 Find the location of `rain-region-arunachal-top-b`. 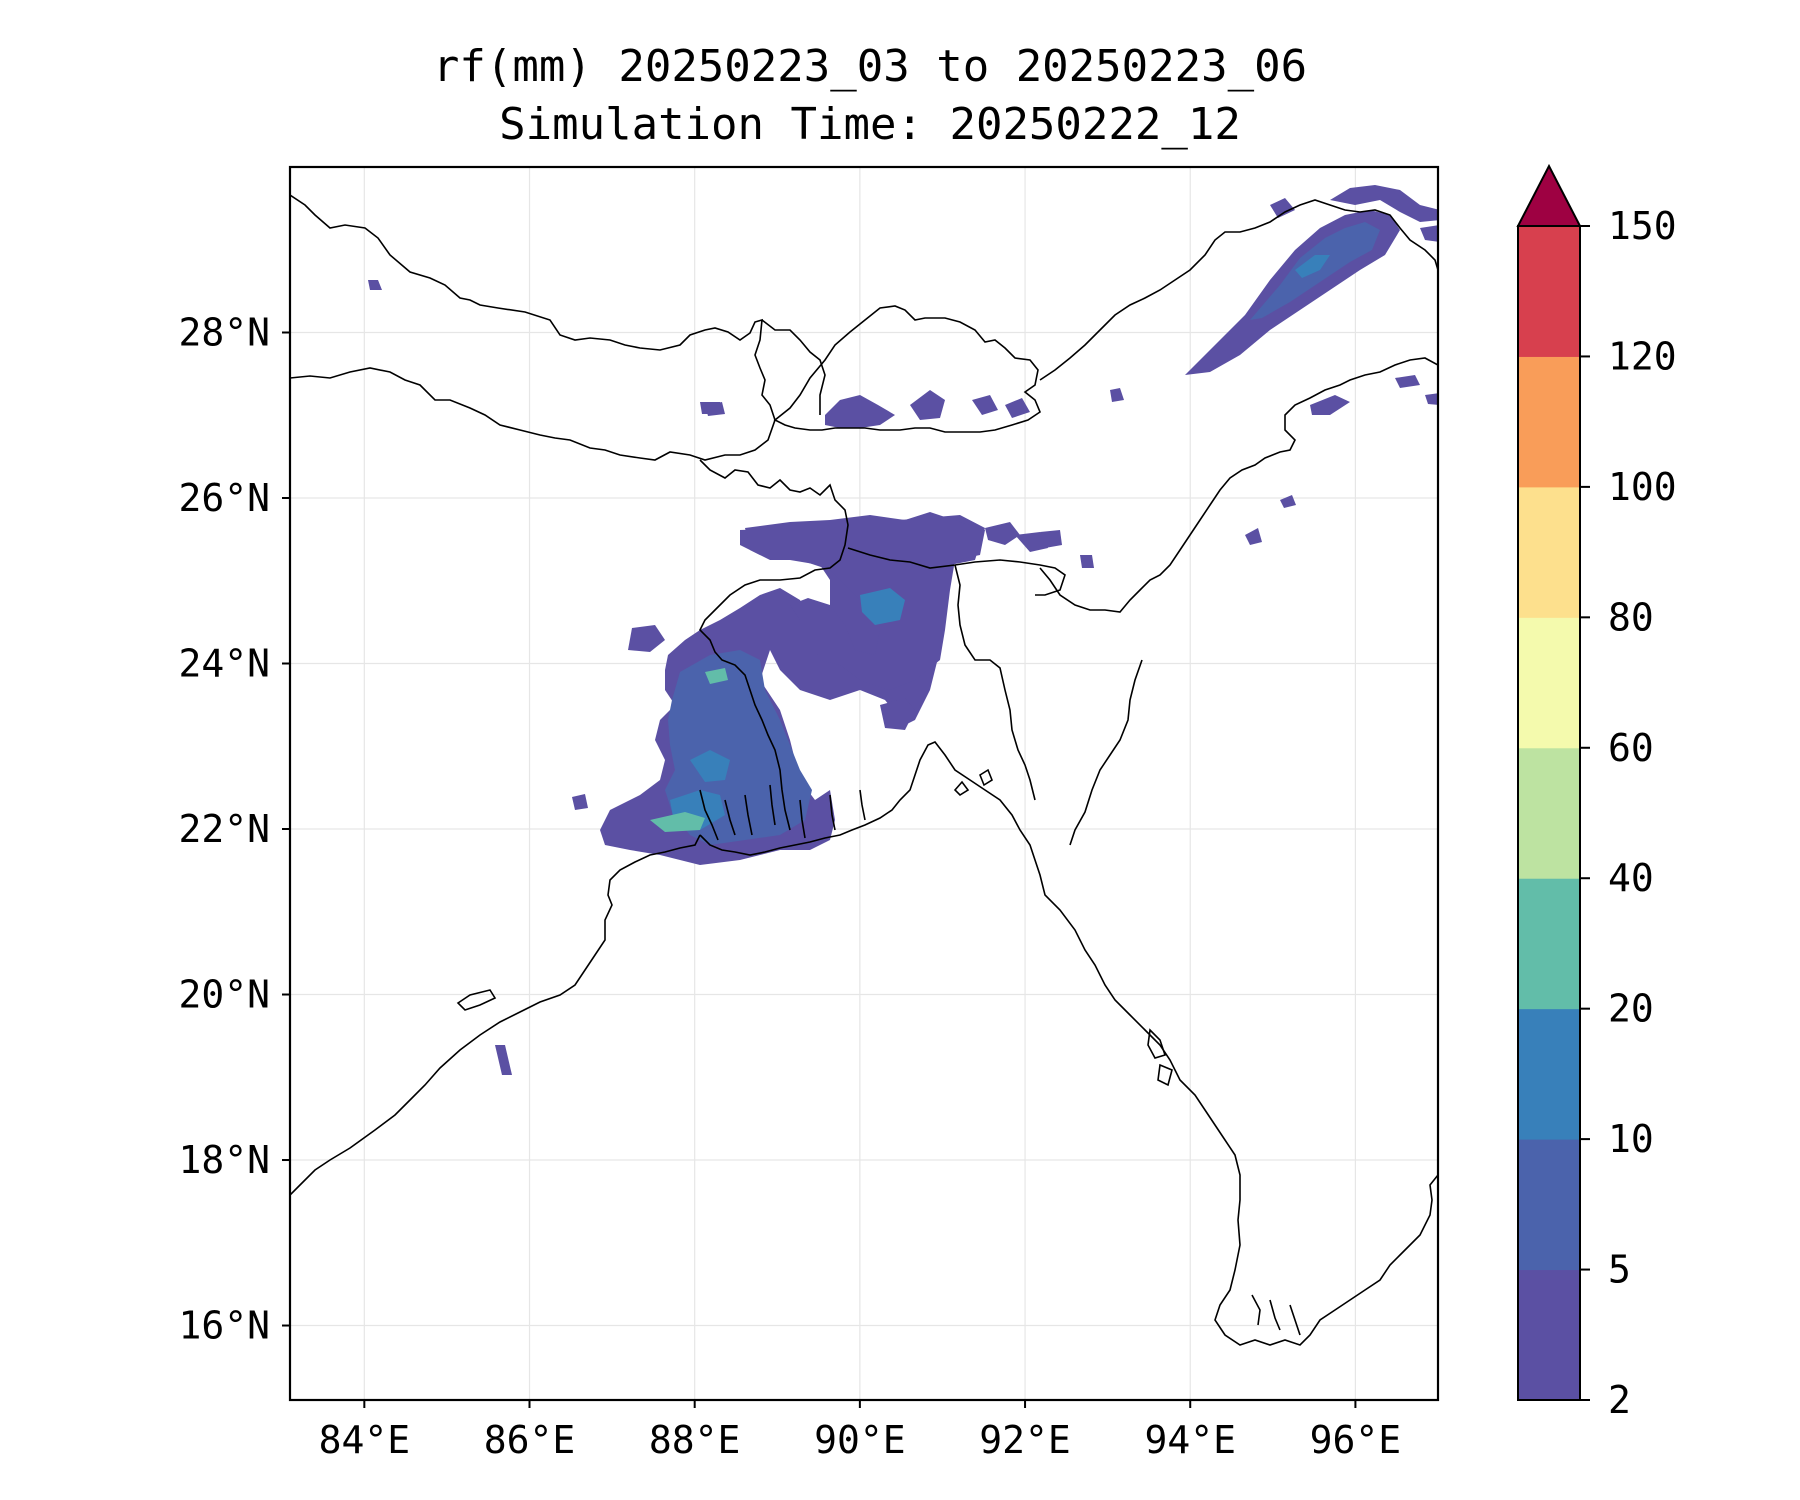

rain-region-arunachal-top-b is located at coordinates (1282, 208).